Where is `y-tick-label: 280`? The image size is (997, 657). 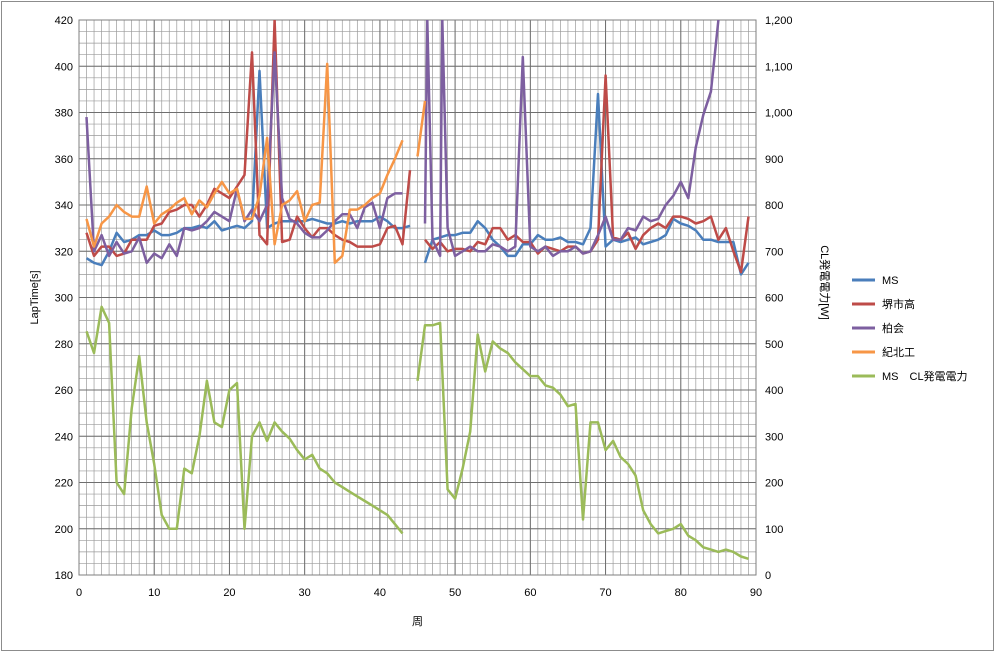
y-tick-label: 280 is located at coordinates (64, 345).